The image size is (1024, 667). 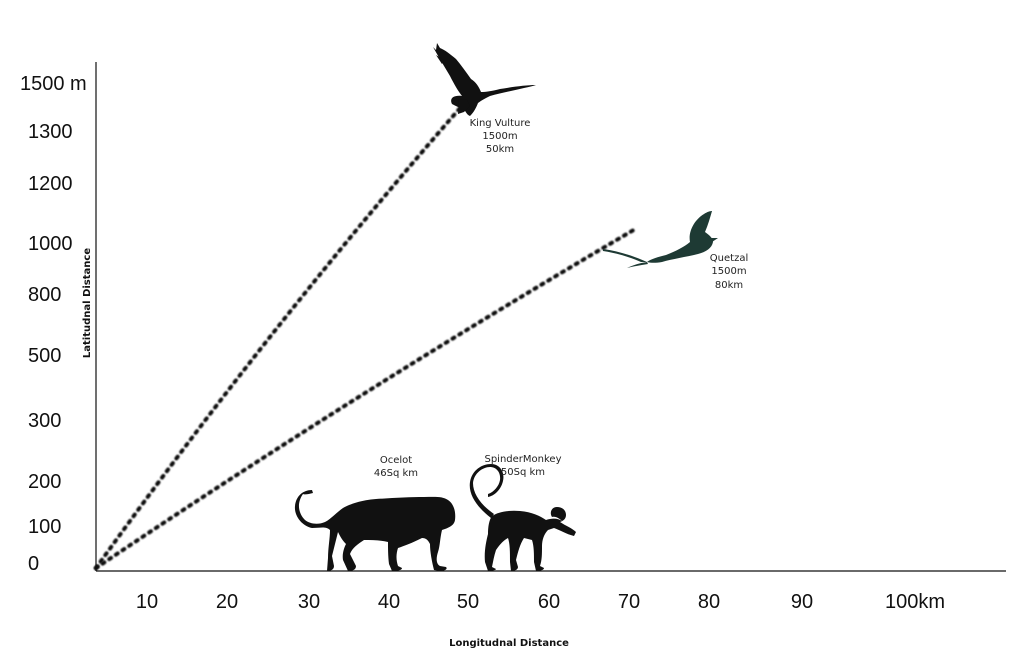 I want to click on x-tick-label: 50, so click(x=468, y=602).